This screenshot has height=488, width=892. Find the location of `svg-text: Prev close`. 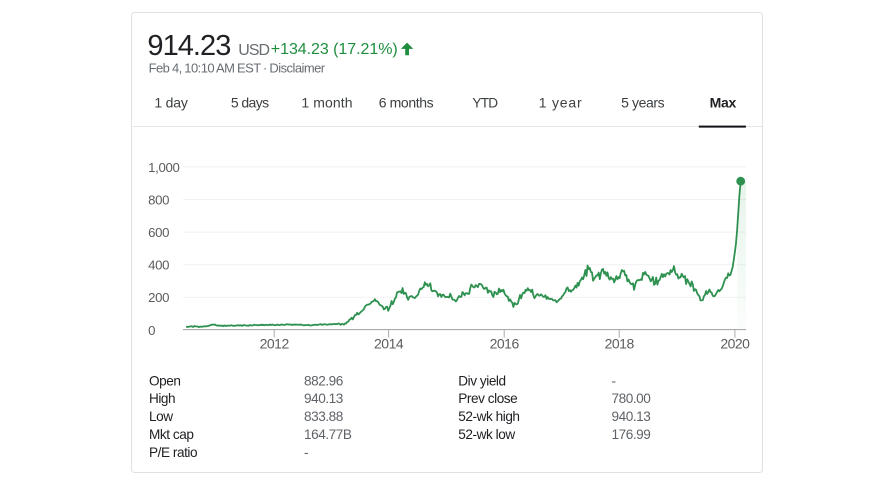

svg-text: Prev close is located at coordinates (487, 398).